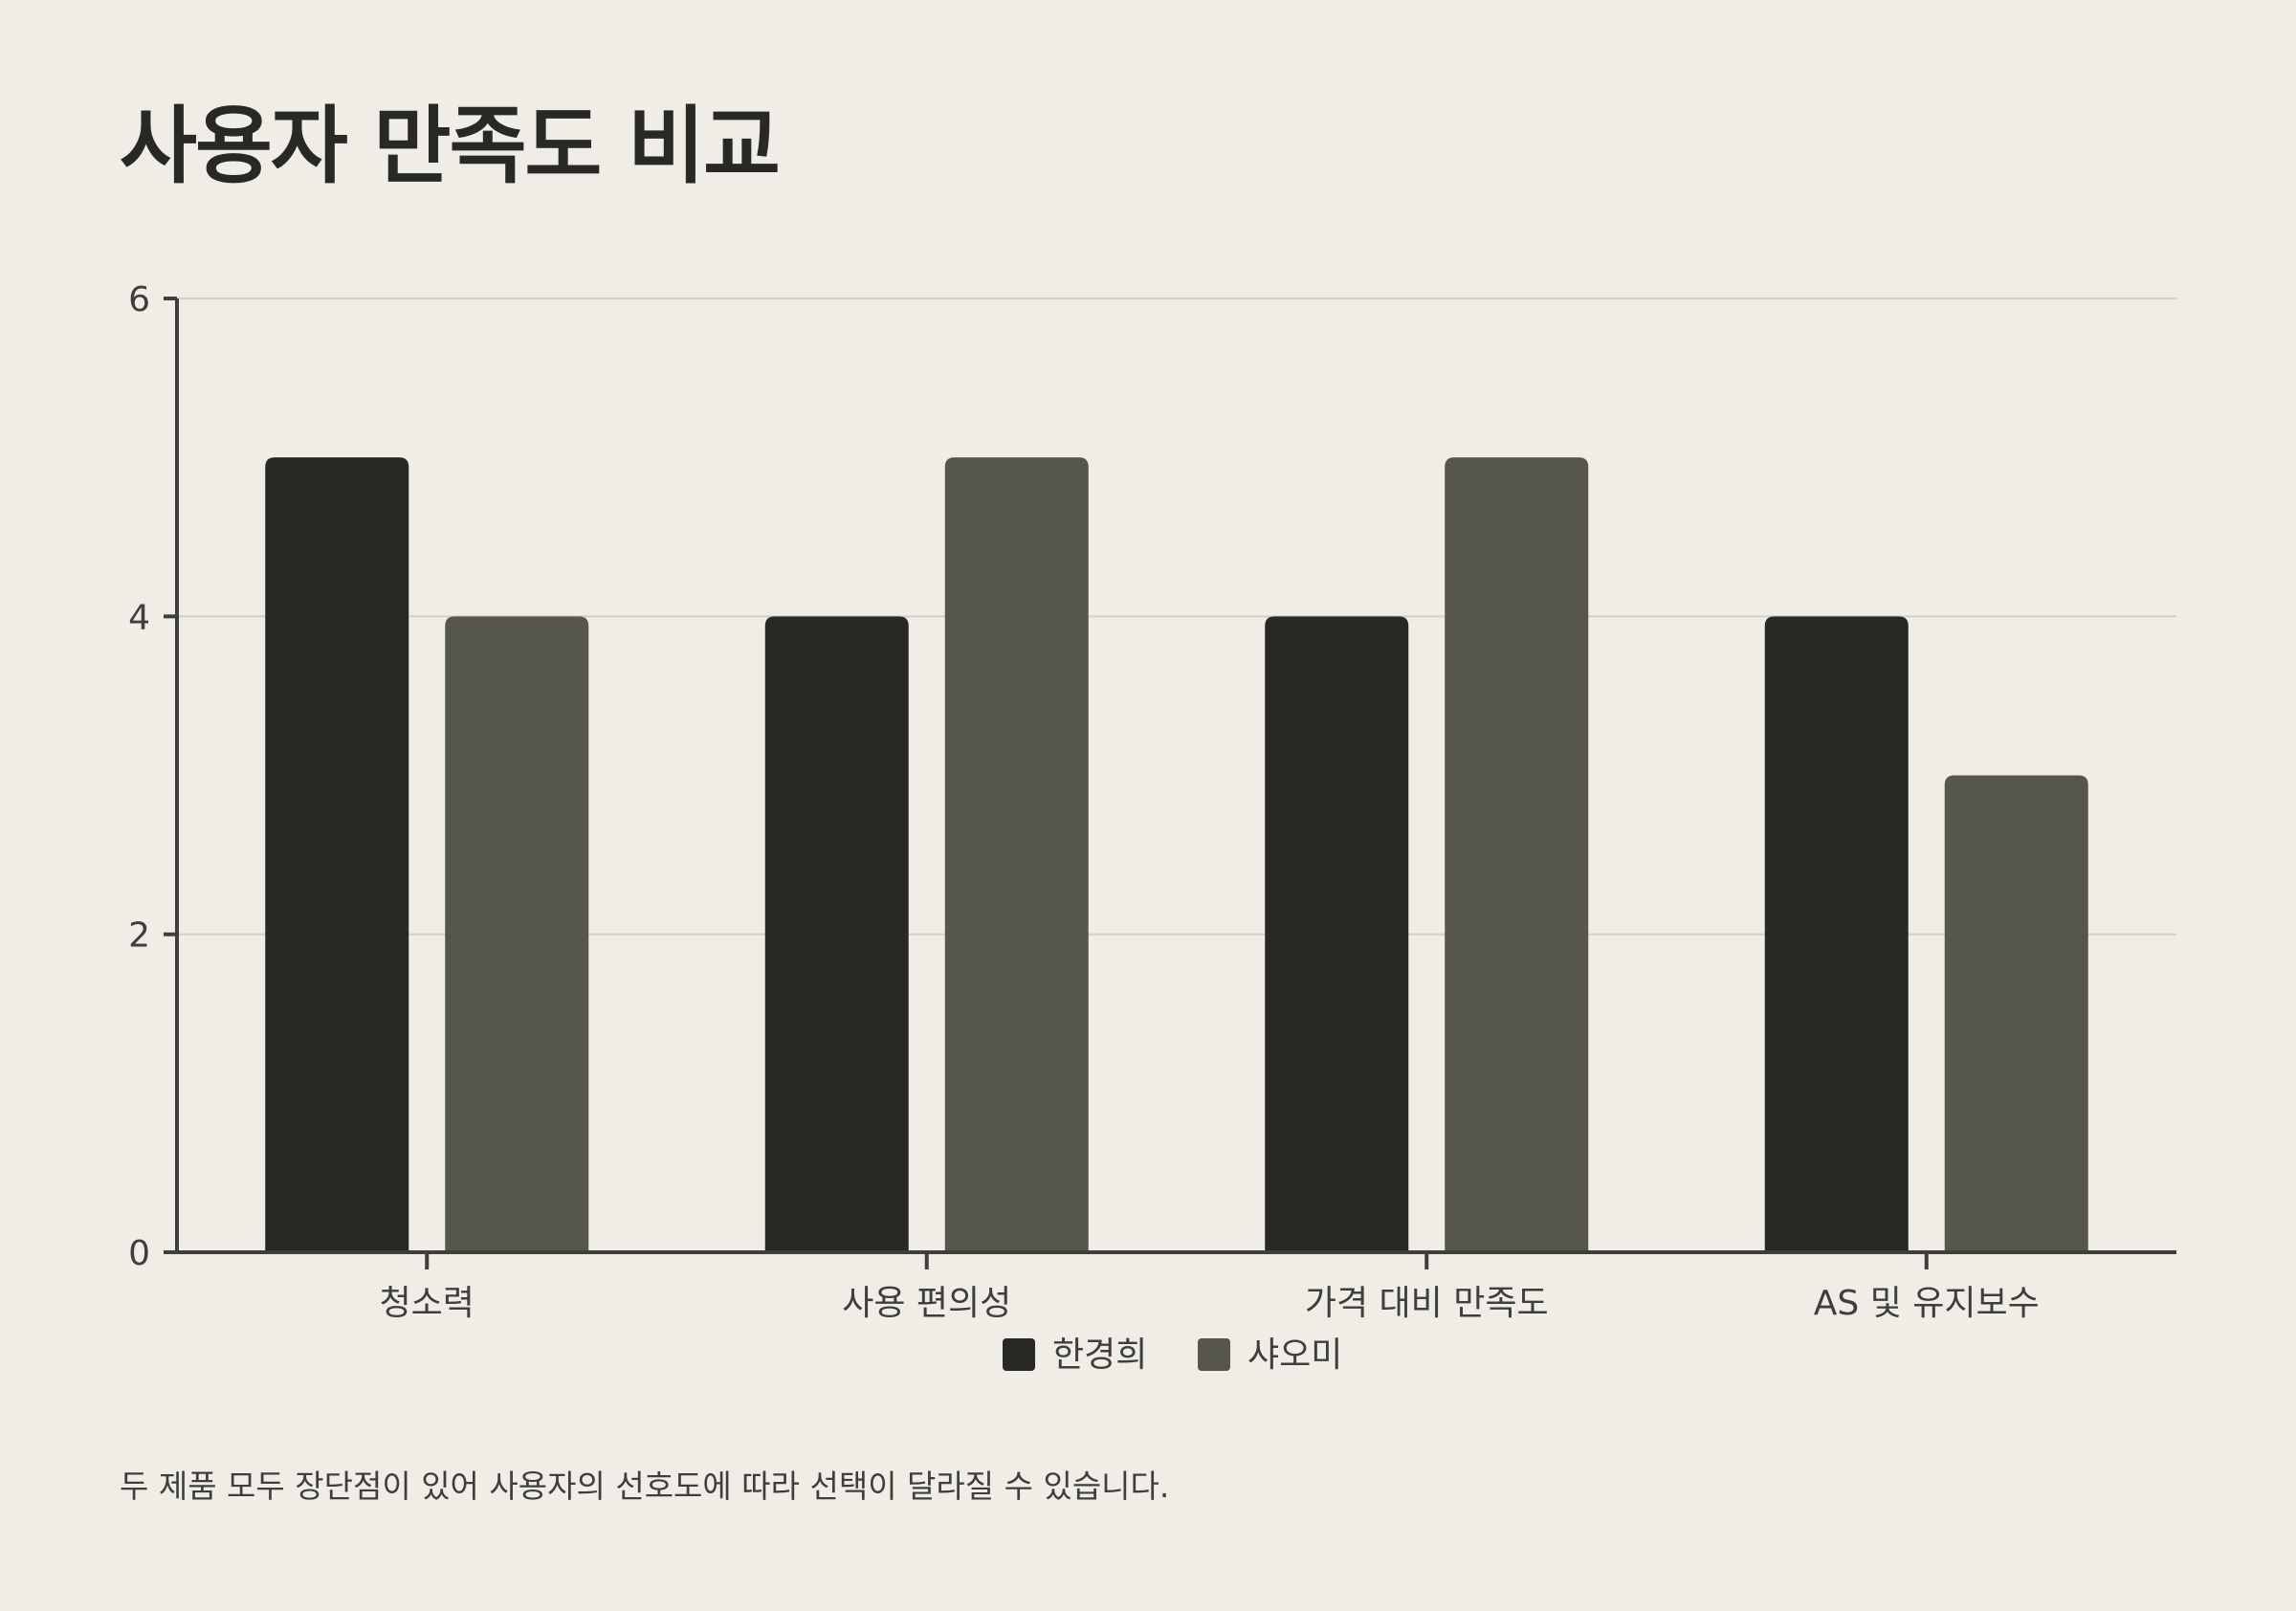  Describe the element at coordinates (1295, 1355) in the screenshot. I see `legend-label: 샤오미` at that location.